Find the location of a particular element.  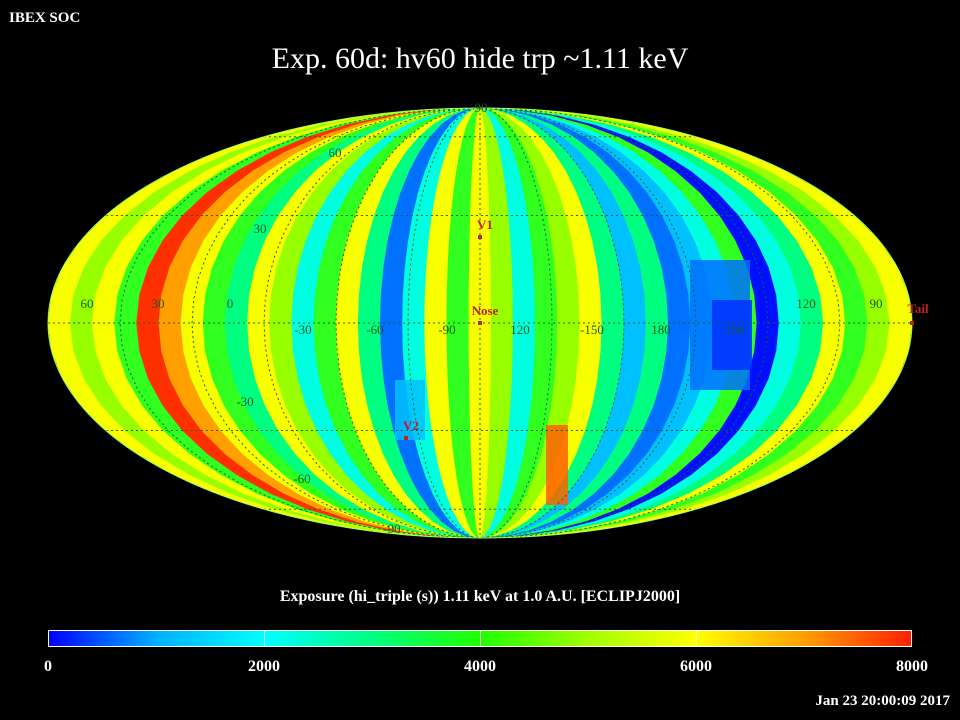

latitude-label: -30 is located at coordinates (244, 401).